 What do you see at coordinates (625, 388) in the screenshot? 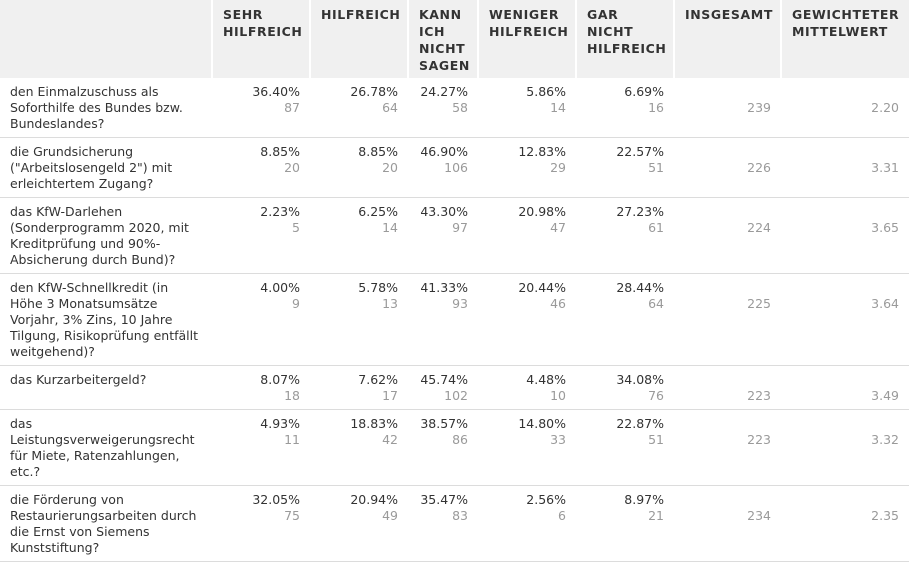
I see `response-cell: 34.08% 76` at bounding box center [625, 388].